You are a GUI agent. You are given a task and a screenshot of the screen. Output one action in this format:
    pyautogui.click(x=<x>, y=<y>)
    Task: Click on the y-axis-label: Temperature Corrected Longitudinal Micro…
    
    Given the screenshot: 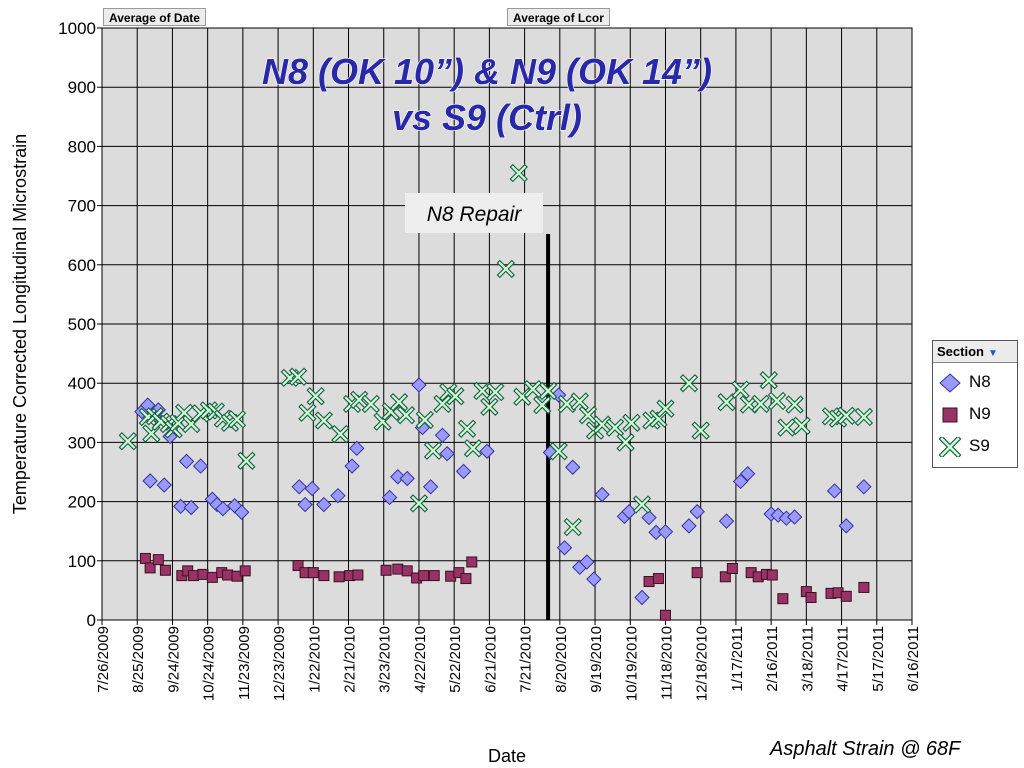 What is the action you would take?
    pyautogui.click(x=20, y=324)
    